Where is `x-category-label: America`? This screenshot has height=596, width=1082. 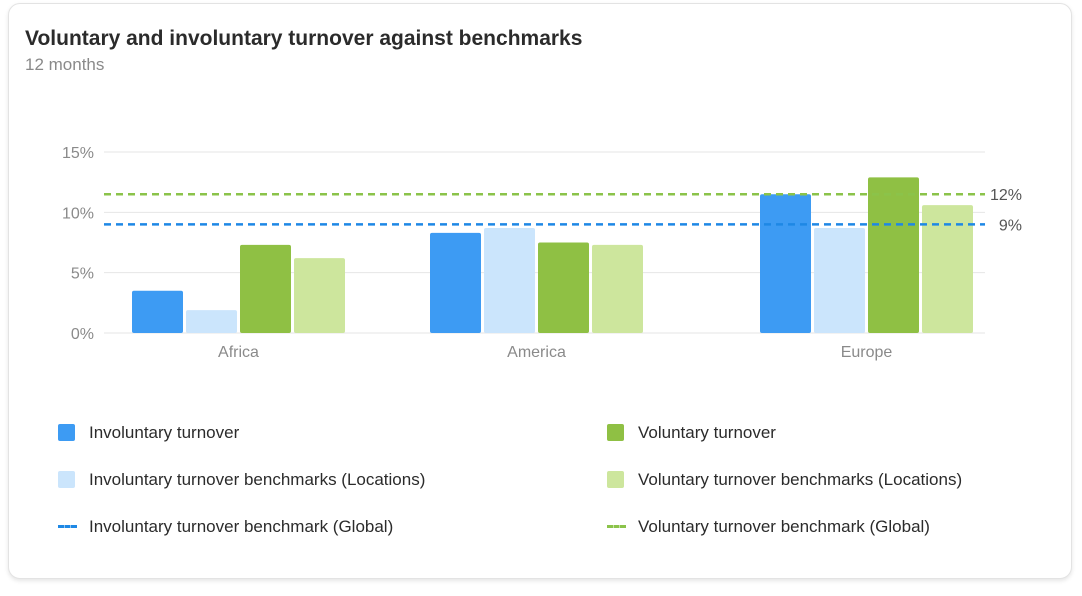
x-category-label: America is located at coordinates (536, 352).